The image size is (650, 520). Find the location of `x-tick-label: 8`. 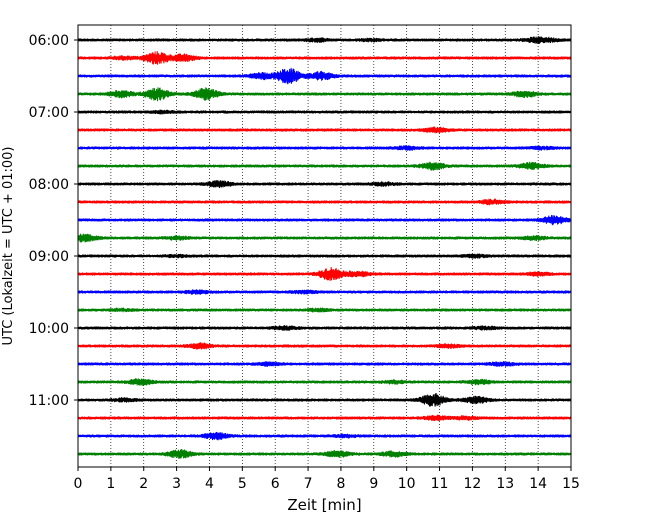

x-tick-label: 8 is located at coordinates (340, 484).